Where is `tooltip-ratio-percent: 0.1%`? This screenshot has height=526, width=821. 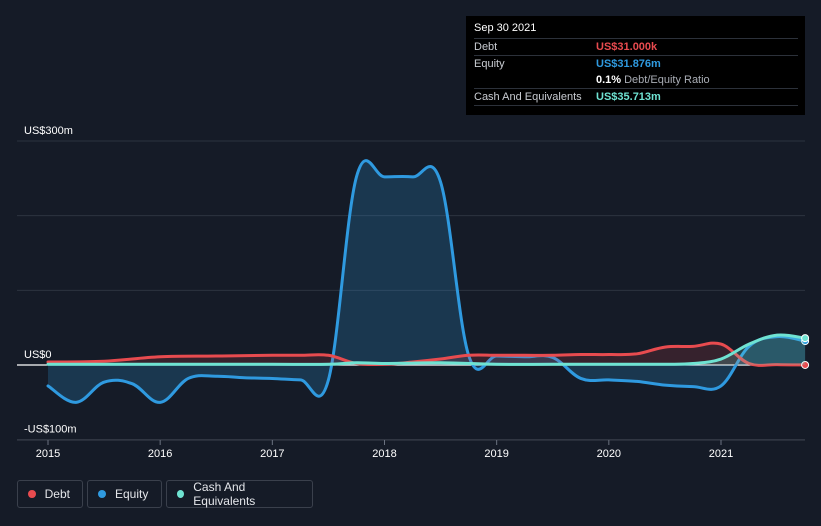 tooltip-ratio-percent: 0.1% is located at coordinates (609, 80).